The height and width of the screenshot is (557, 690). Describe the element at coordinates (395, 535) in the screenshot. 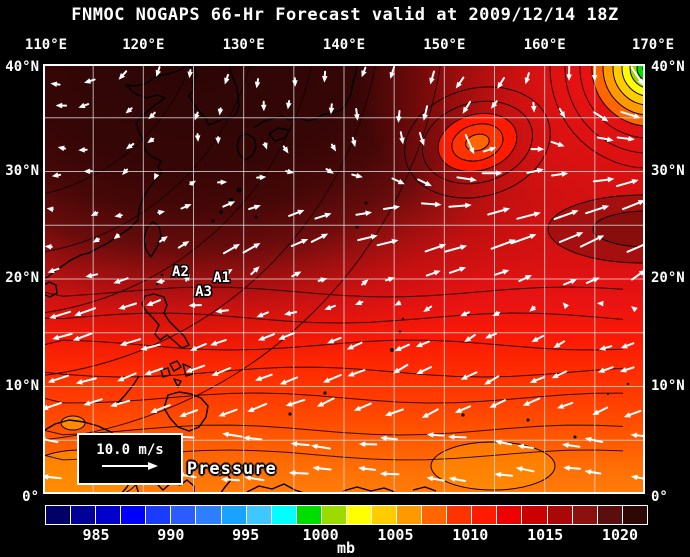

I see `colorbar-tick: 1005` at that location.